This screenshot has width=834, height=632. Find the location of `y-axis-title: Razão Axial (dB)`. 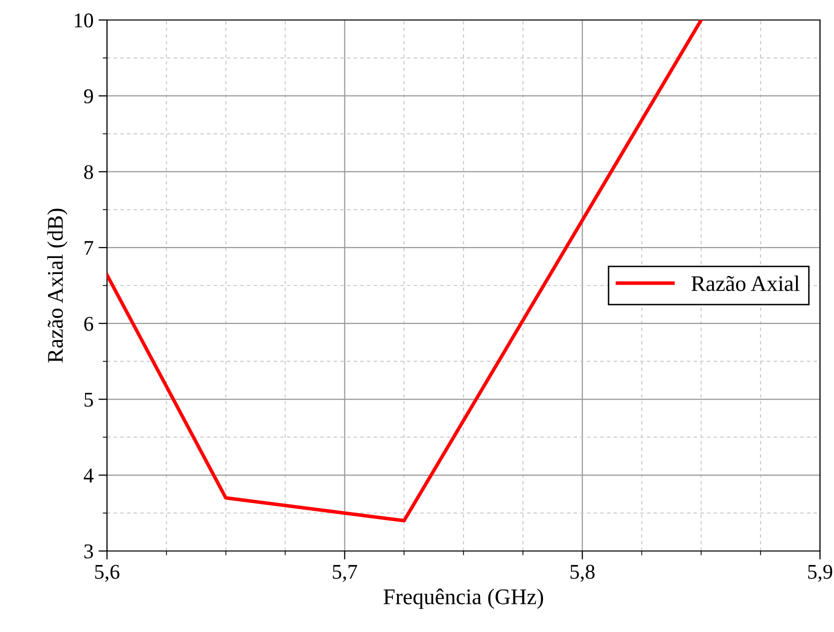

y-axis-title: Razão Axial (dB) is located at coordinates (57, 285).